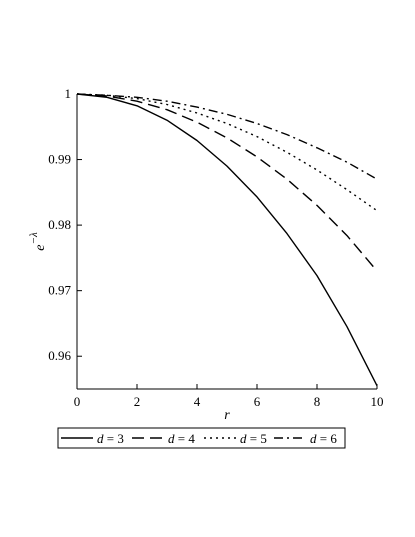  What do you see at coordinates (59, 290) in the screenshot?
I see `y-tick-label: 0.97` at bounding box center [59, 290].